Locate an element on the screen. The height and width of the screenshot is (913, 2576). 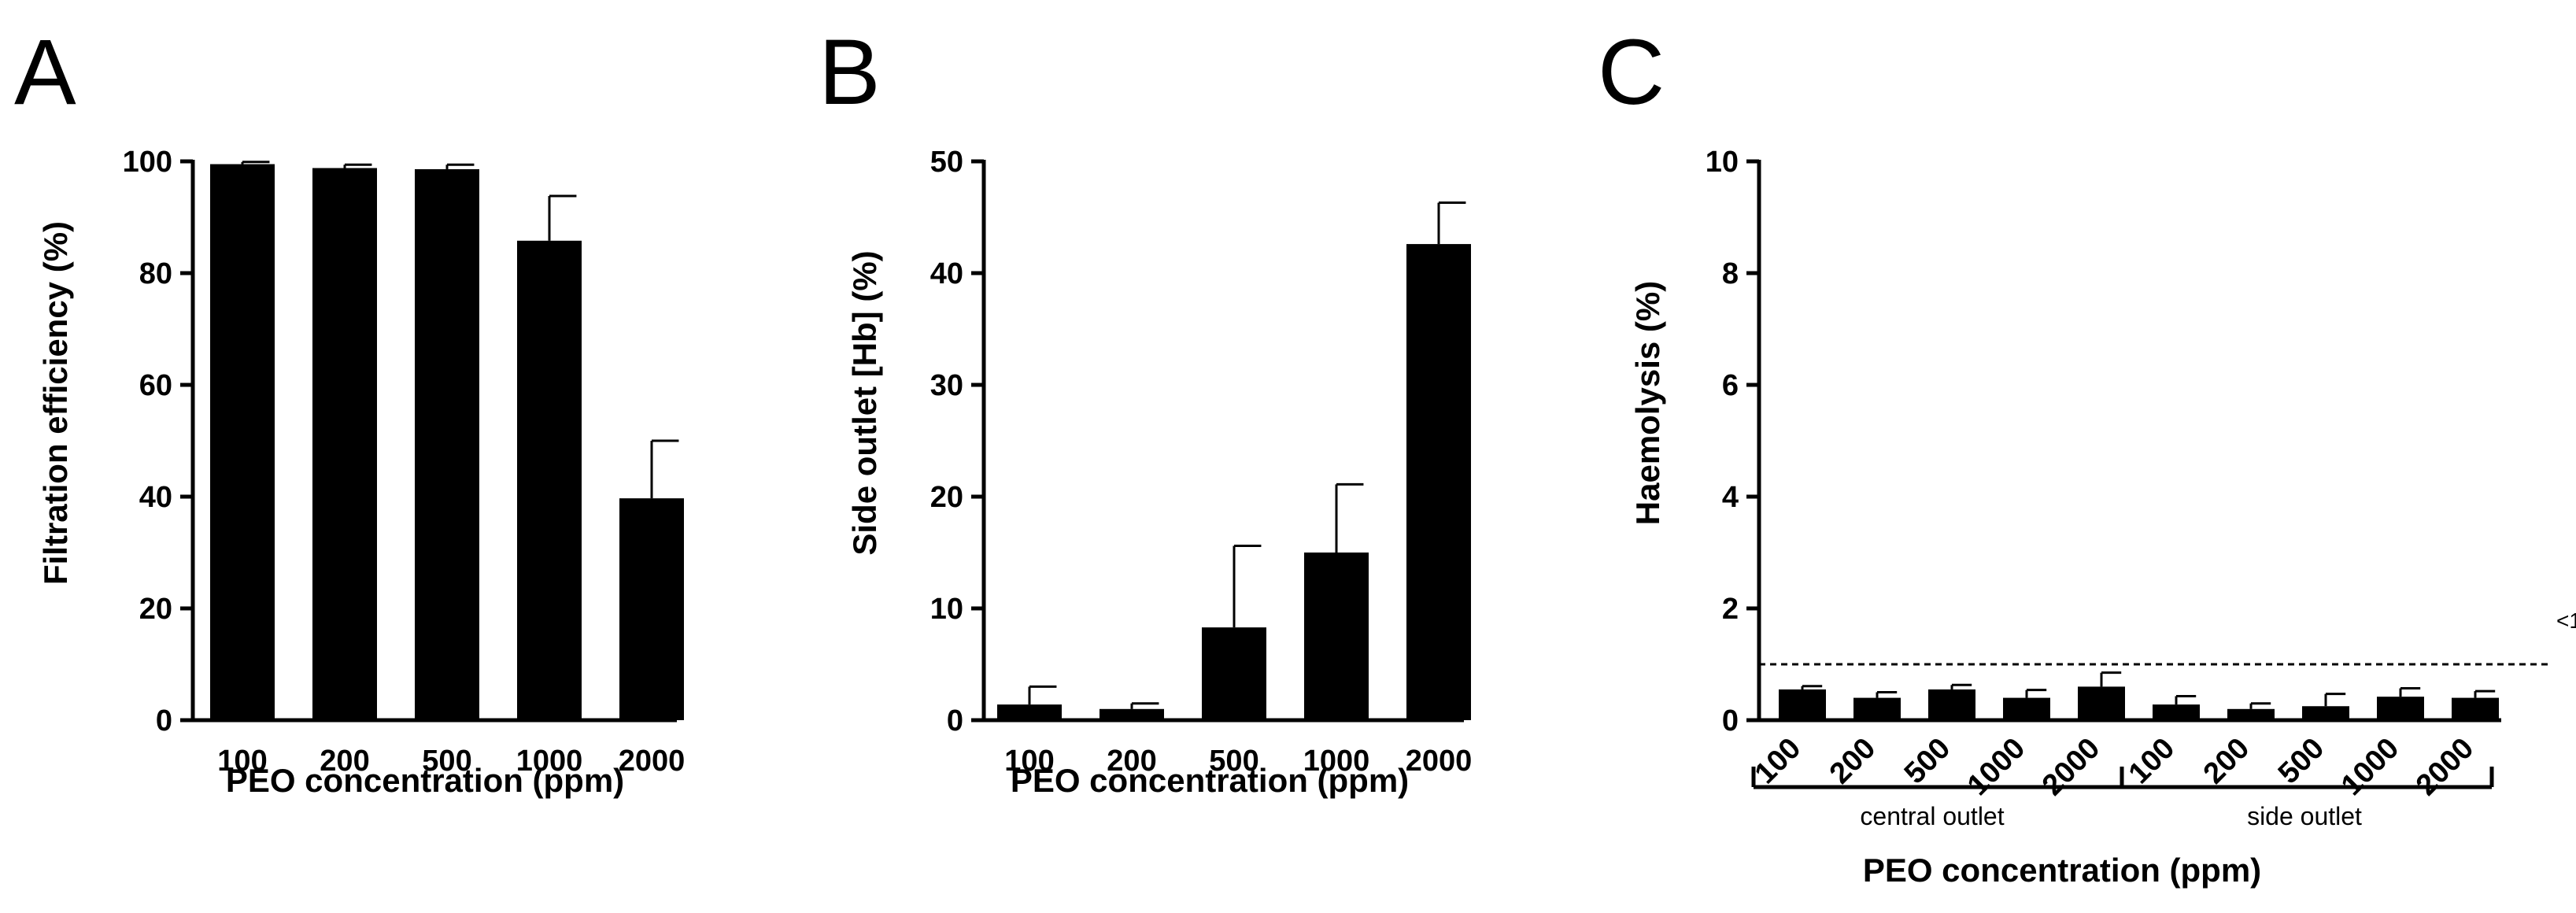
panel-b-y-tick-label: 20 is located at coordinates (947, 497).